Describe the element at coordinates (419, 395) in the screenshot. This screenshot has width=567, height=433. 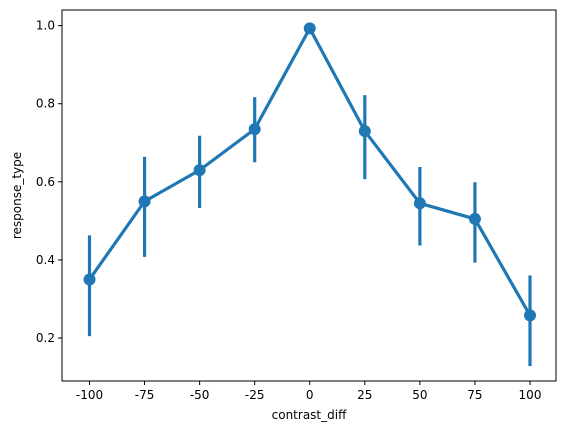
I see `x-tick-label: 50` at that location.